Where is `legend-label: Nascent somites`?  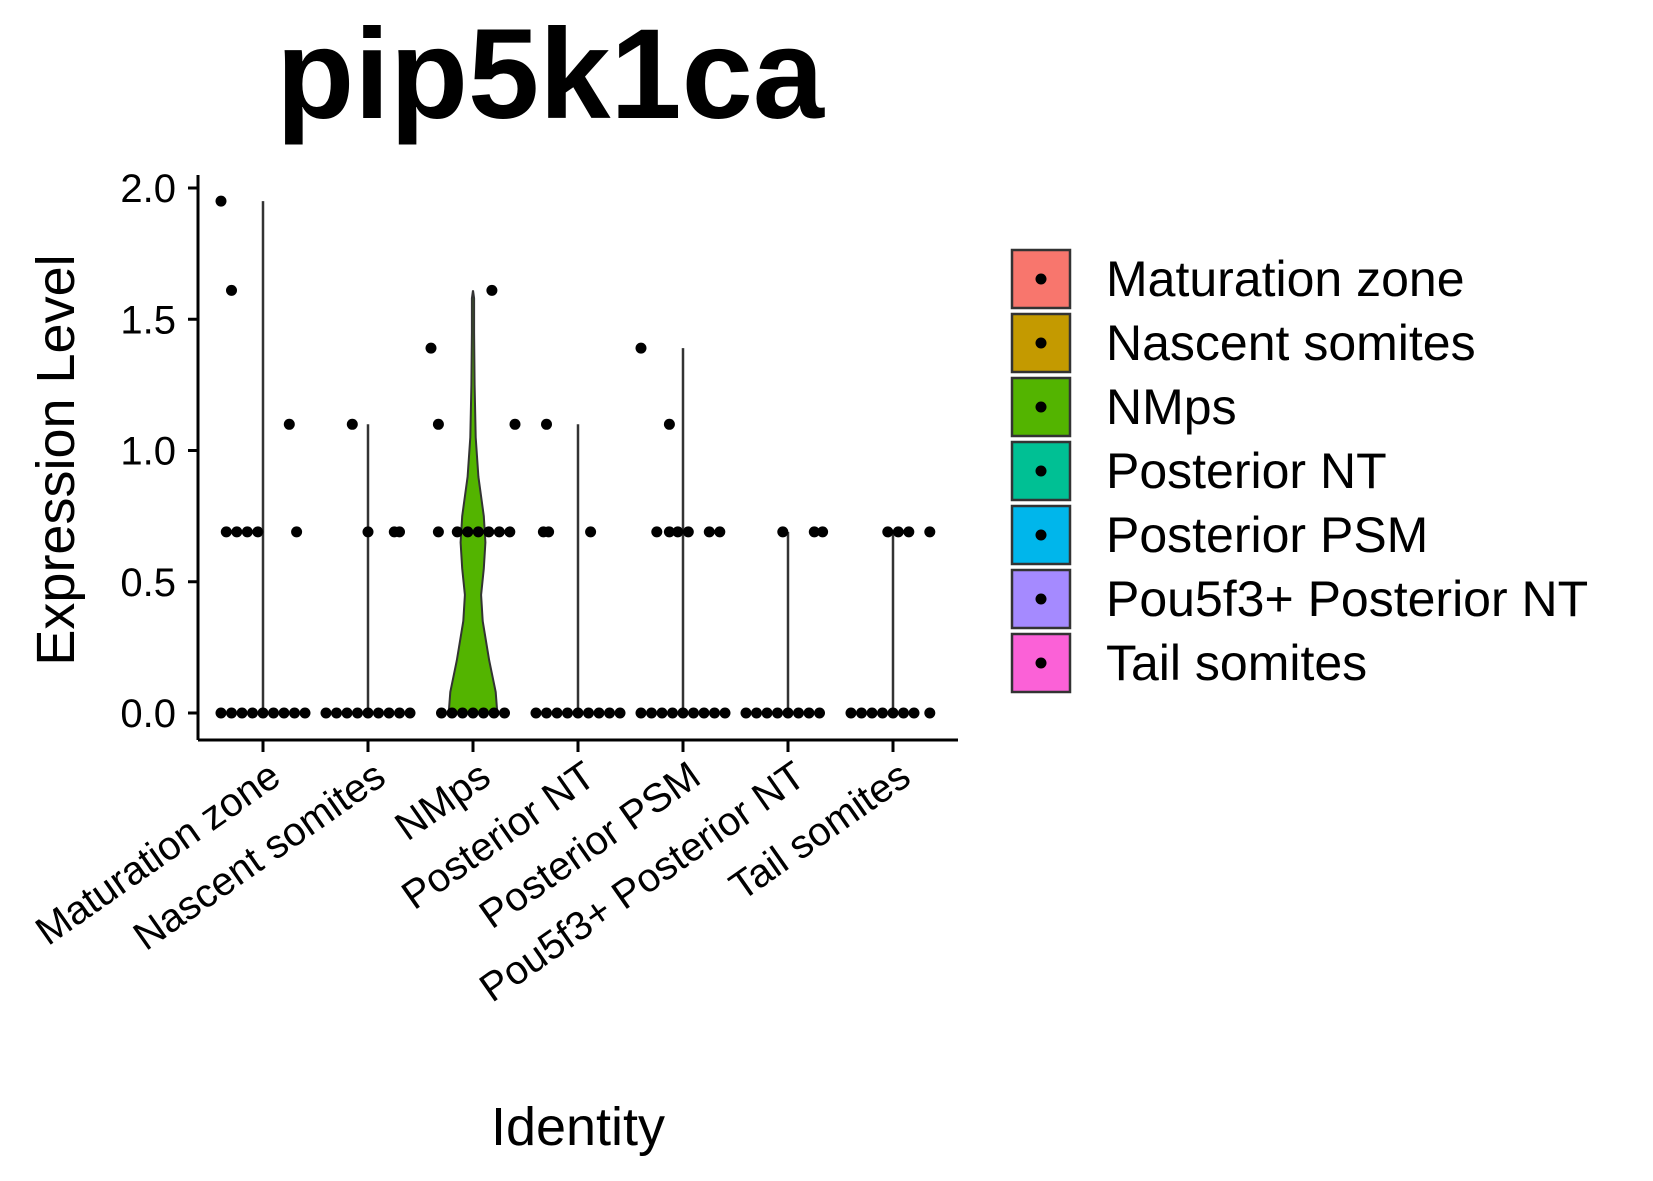
legend-label: Nascent somites is located at coordinates (1291, 343).